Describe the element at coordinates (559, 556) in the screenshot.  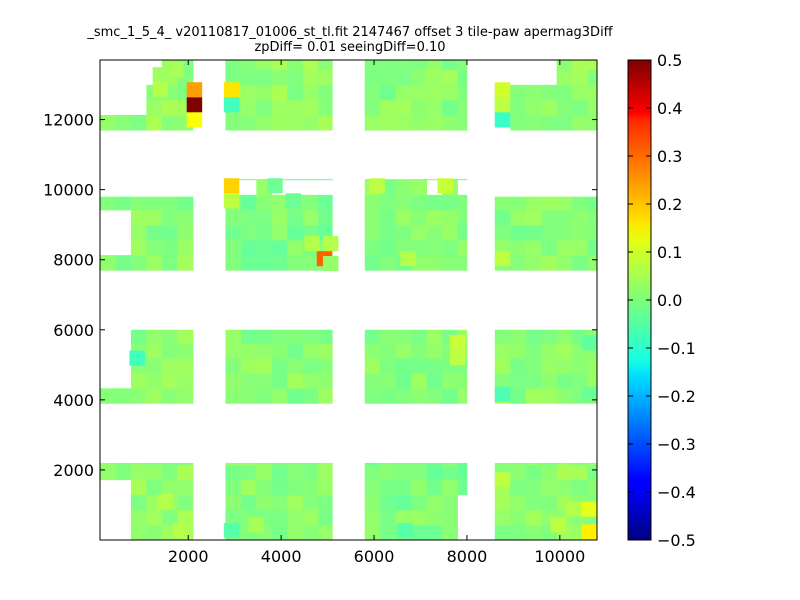
I see `x-tick-label: 10000` at that location.